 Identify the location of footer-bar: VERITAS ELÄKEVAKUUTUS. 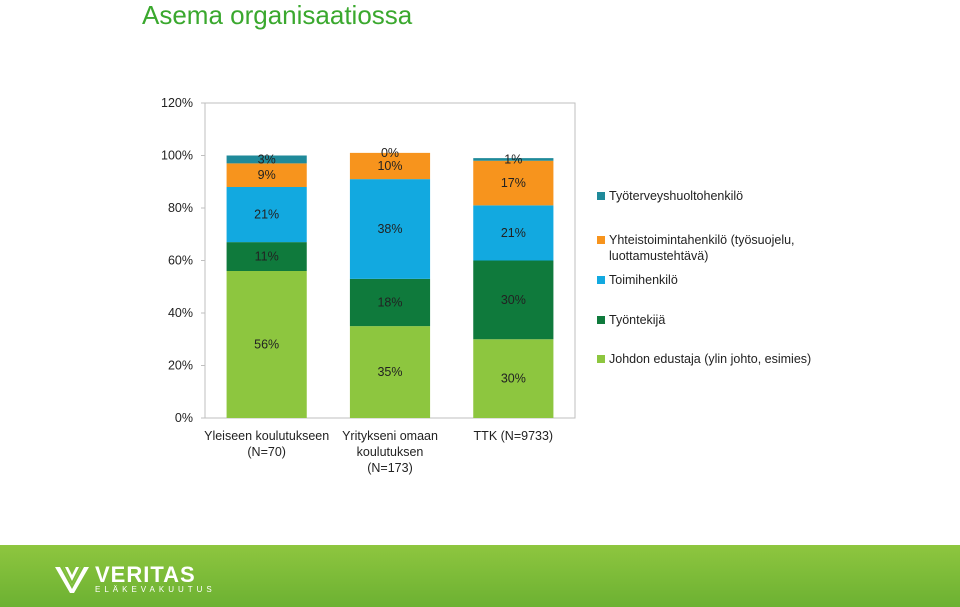
(480, 576).